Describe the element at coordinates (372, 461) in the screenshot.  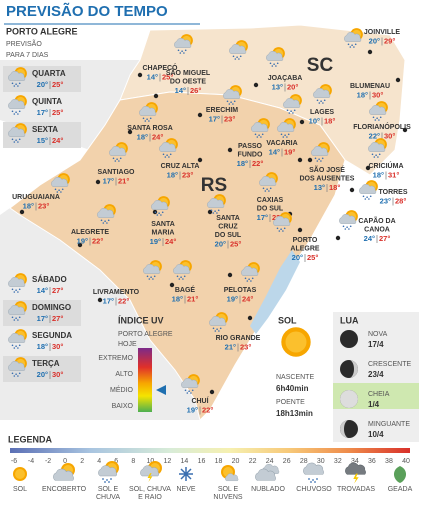
I see `scale-label: 36` at that location.